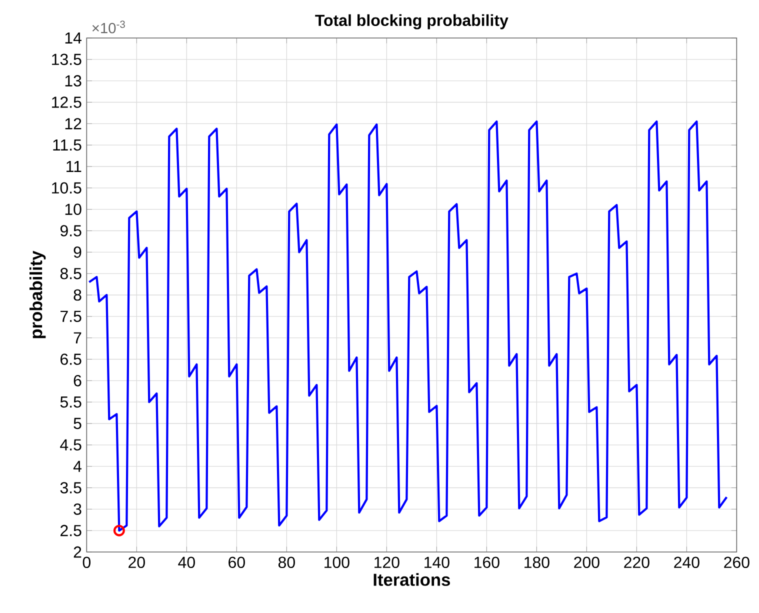  I want to click on y-tick-label: 10, so click(73, 209).